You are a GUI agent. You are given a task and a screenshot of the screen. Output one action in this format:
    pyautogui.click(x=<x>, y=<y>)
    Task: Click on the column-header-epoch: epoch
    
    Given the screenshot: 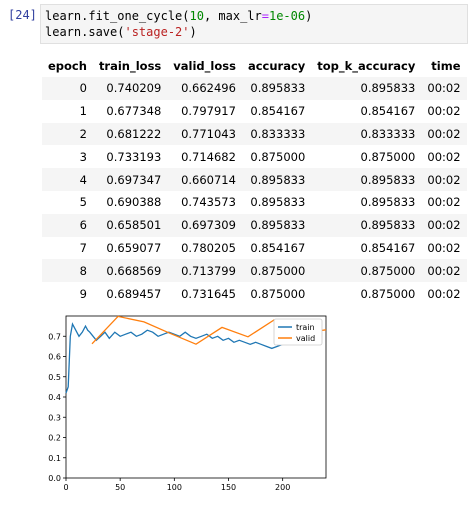 What is the action you would take?
    pyautogui.click(x=67, y=66)
    